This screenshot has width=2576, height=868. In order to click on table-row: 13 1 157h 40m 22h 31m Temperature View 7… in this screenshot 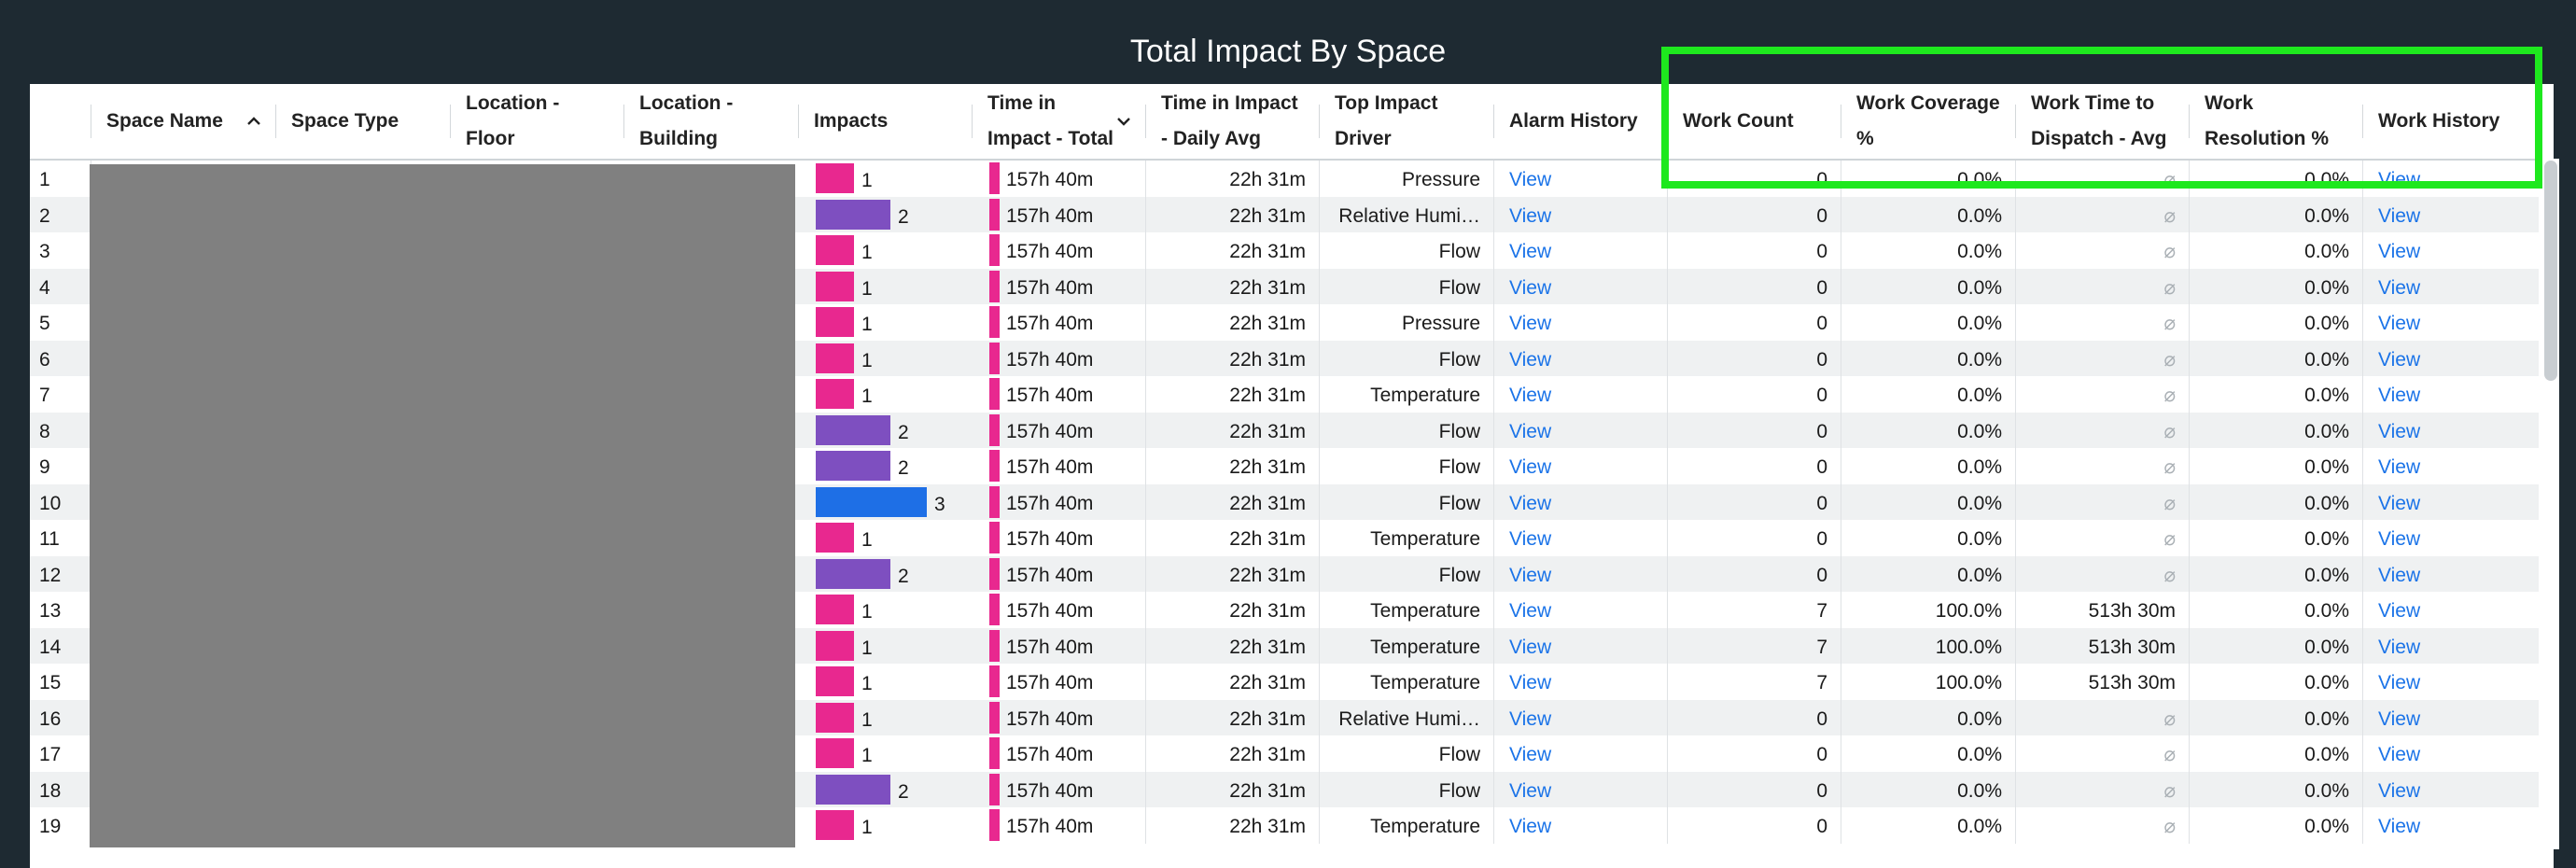, I will do `click(1284, 610)`.